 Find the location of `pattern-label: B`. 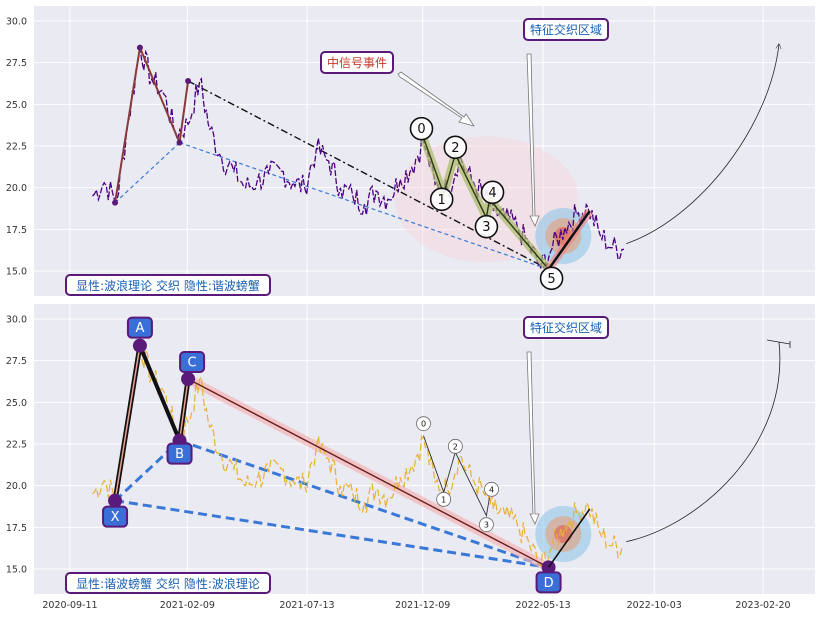

pattern-label: B is located at coordinates (179, 454).